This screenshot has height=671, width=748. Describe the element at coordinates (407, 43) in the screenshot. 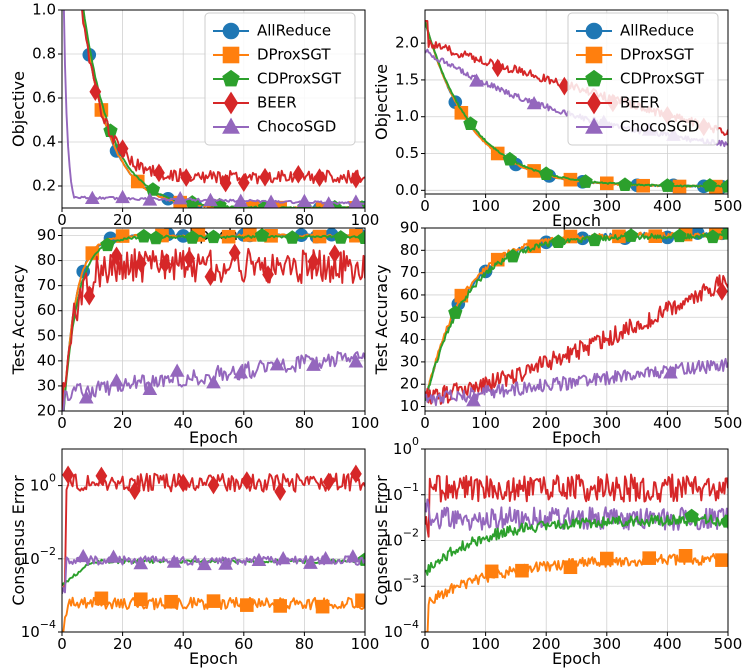

I see `y-tick-label: 2.0` at that location.